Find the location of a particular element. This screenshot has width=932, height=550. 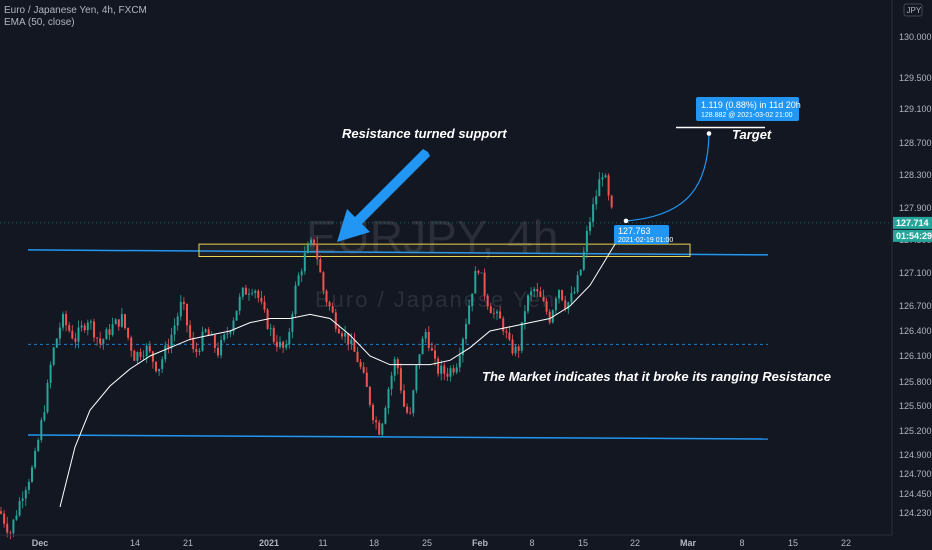

price-tick-label: 124.700 is located at coordinates (915, 474).